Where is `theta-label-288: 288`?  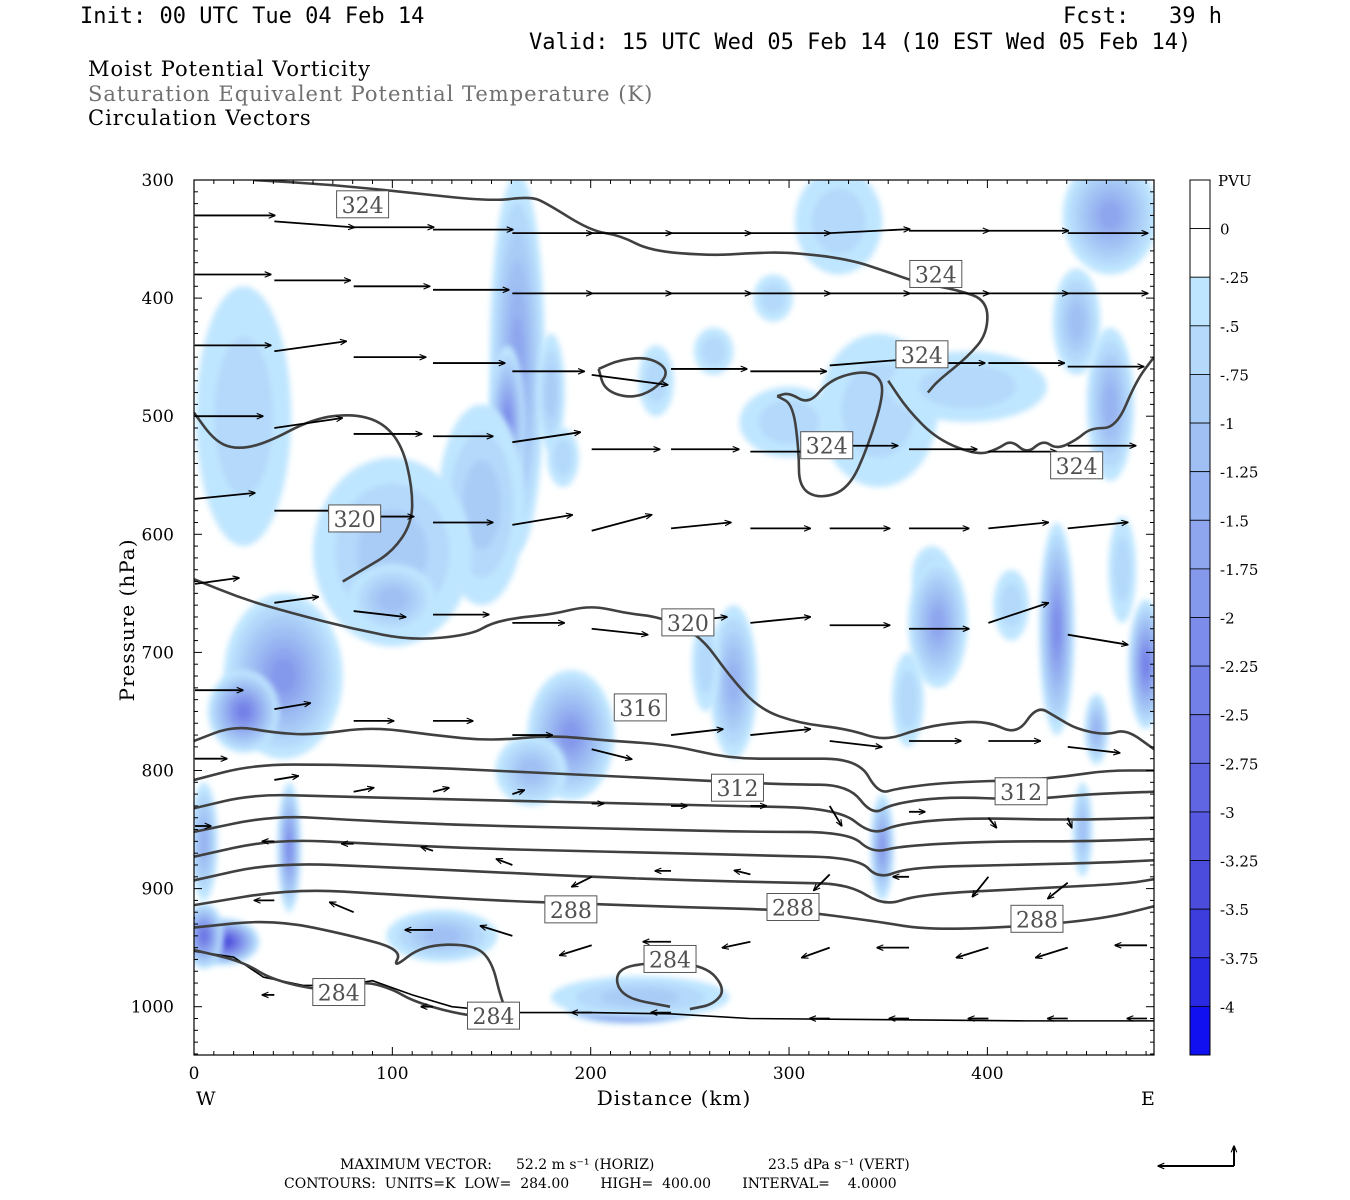 theta-label-288: 288 is located at coordinates (571, 909).